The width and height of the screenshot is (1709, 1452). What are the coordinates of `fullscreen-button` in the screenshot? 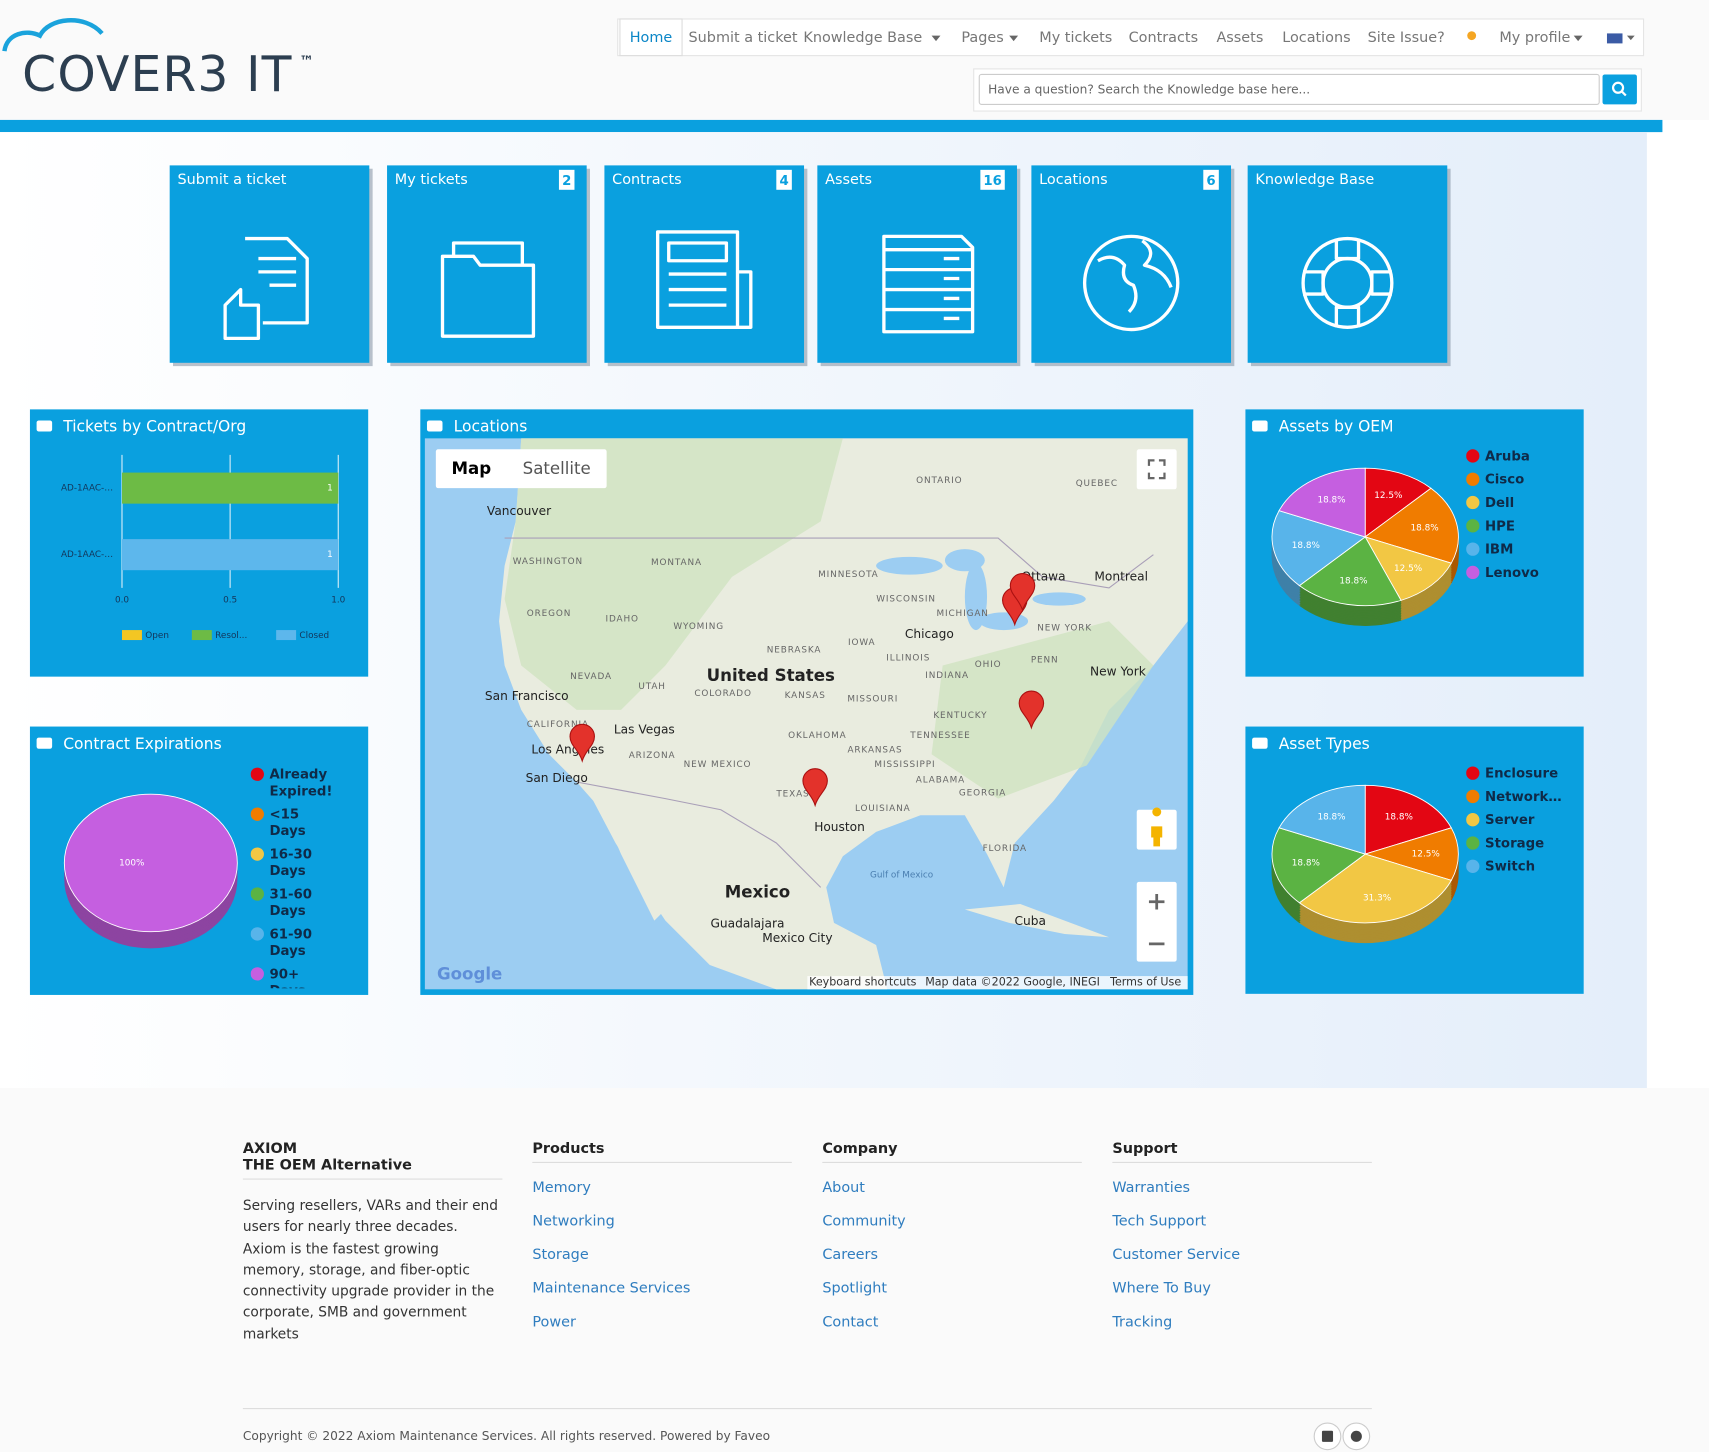 It's located at (1156, 469).